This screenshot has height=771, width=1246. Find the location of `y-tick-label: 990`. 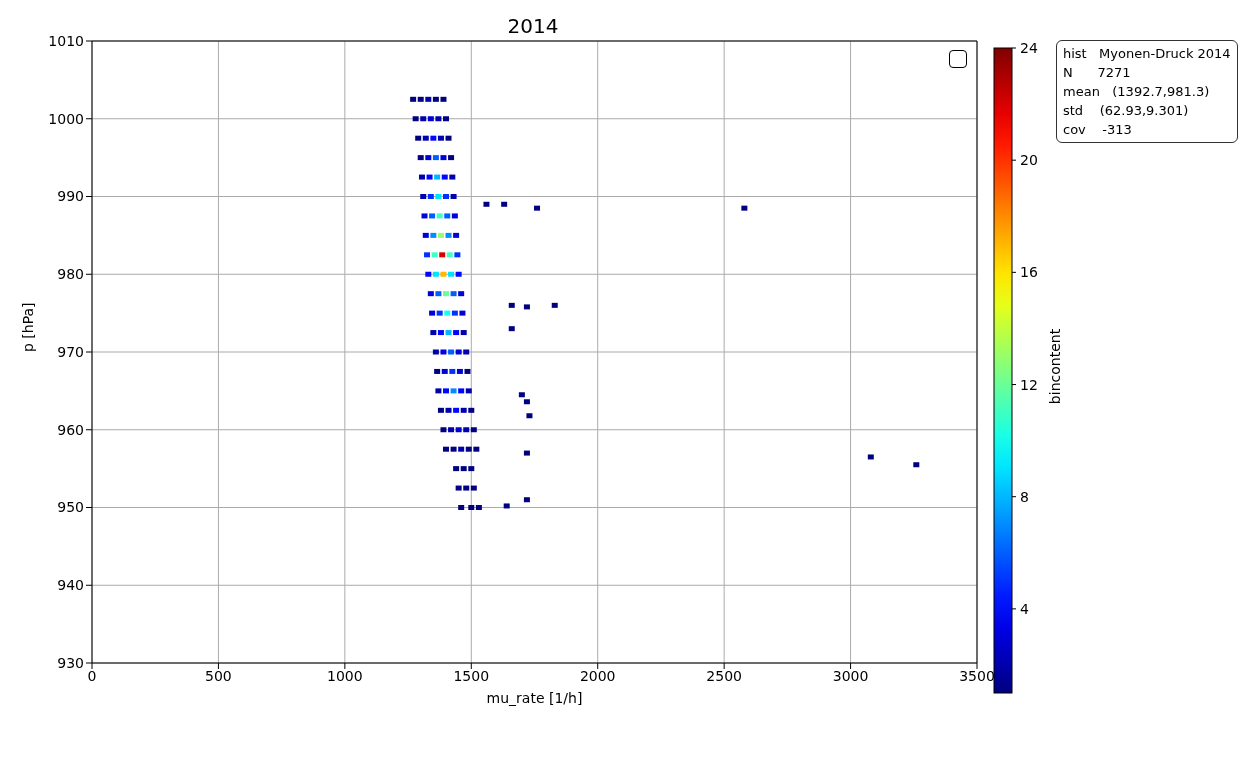

y-tick-label: 990 is located at coordinates (70, 196).